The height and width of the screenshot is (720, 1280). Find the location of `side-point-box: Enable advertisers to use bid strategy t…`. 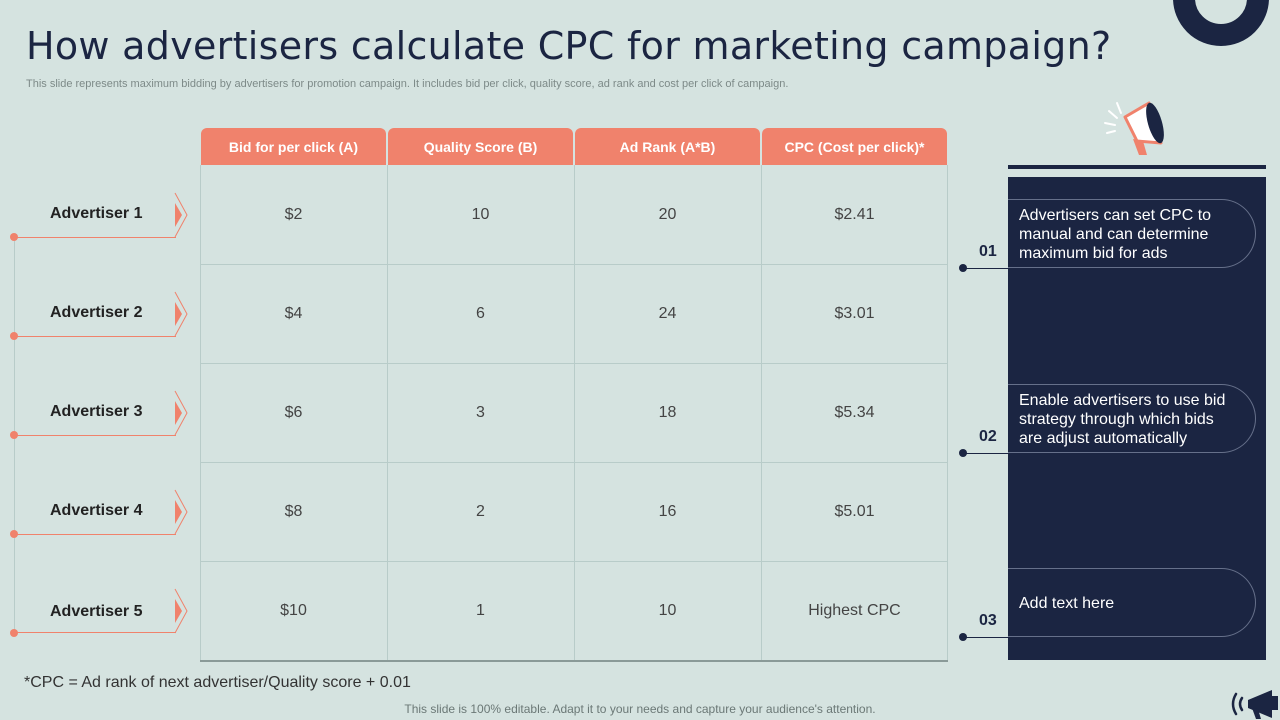

side-point-box: Enable advertisers to use bid strategy t… is located at coordinates (1132, 418).